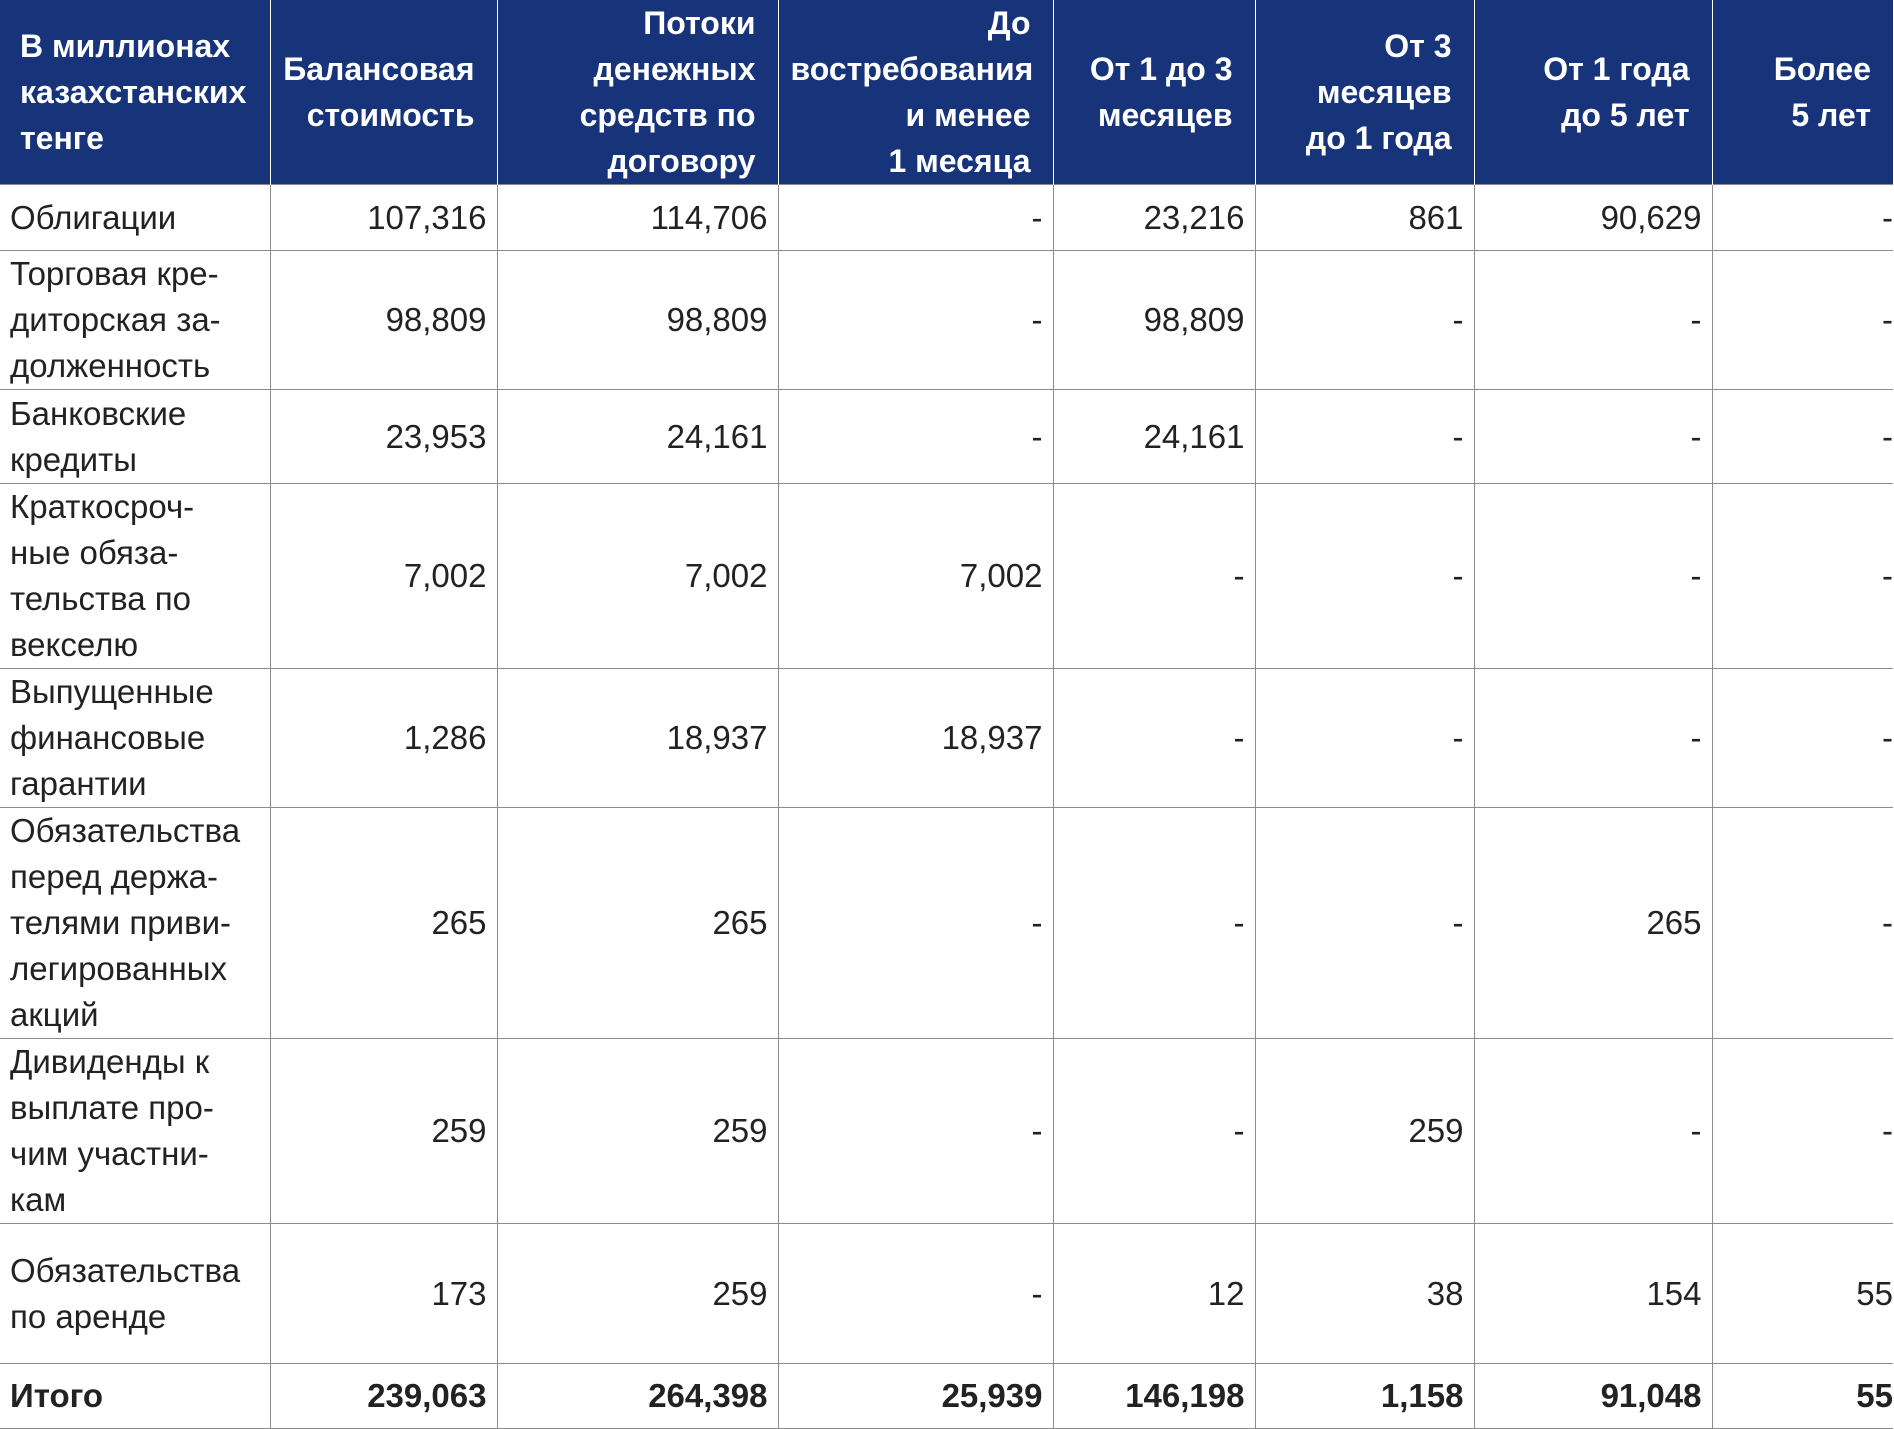  I want to click on table-cell: 23,216, so click(1154, 217).